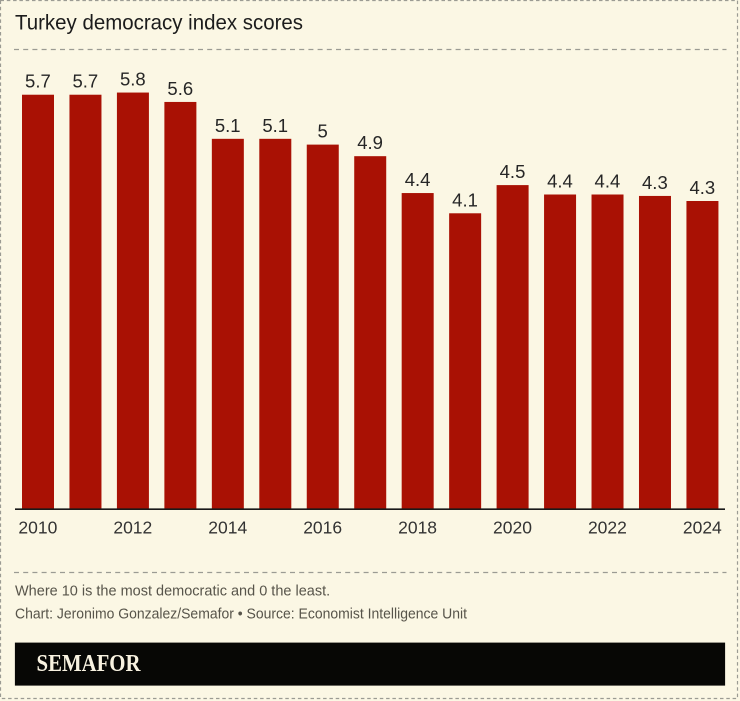  What do you see at coordinates (159, 23) in the screenshot?
I see `svg-text: Turkey democracy index scores` at bounding box center [159, 23].